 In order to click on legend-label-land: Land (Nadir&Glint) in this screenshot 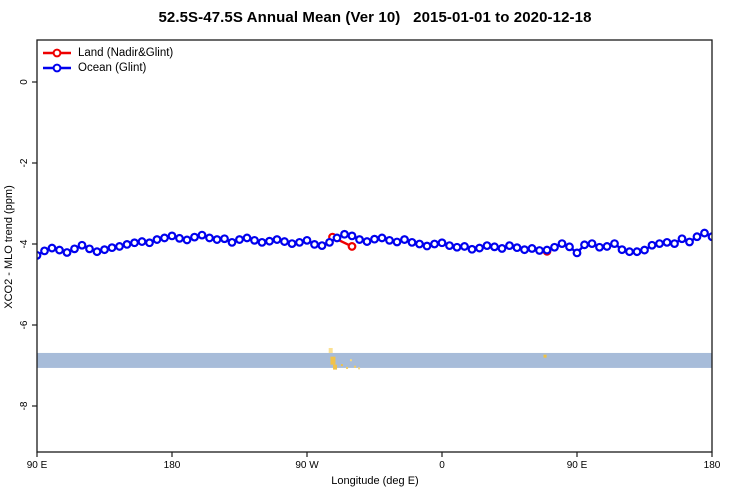, I will do `click(126, 52)`.